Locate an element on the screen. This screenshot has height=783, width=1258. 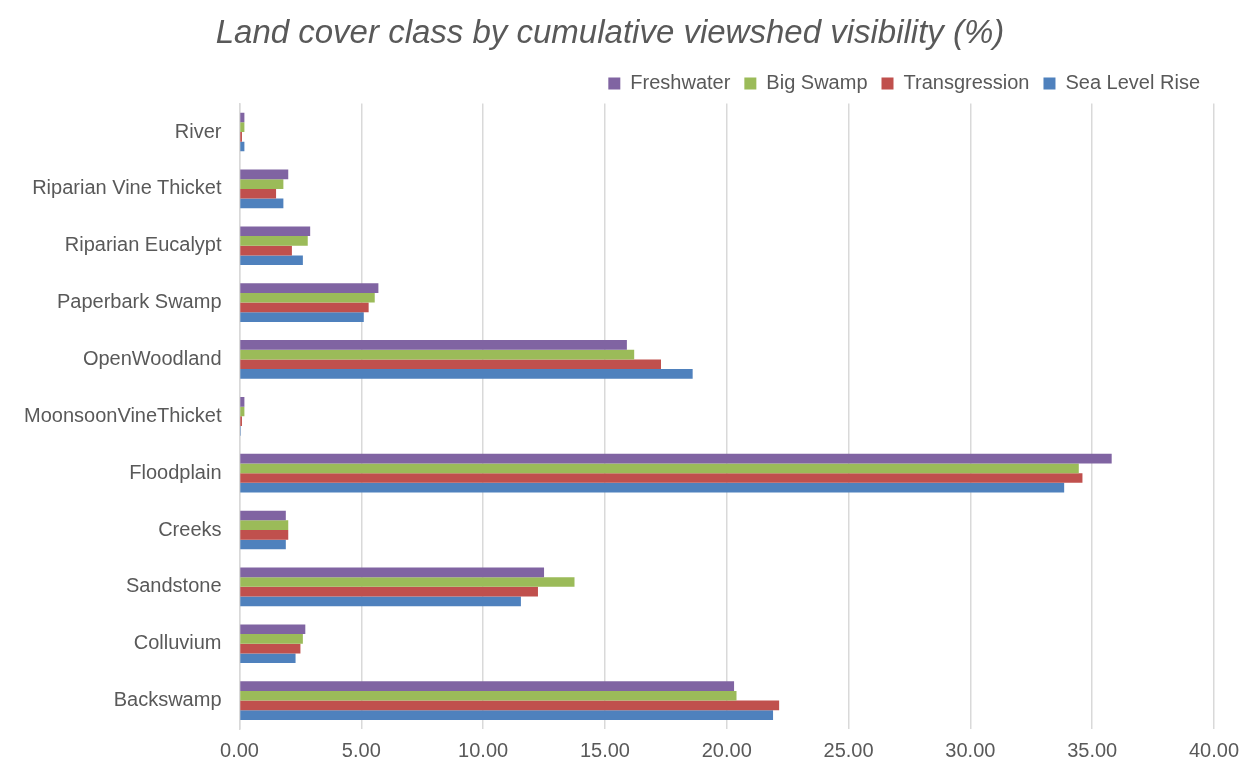
x-tick-label: 25.00 is located at coordinates (848, 749).